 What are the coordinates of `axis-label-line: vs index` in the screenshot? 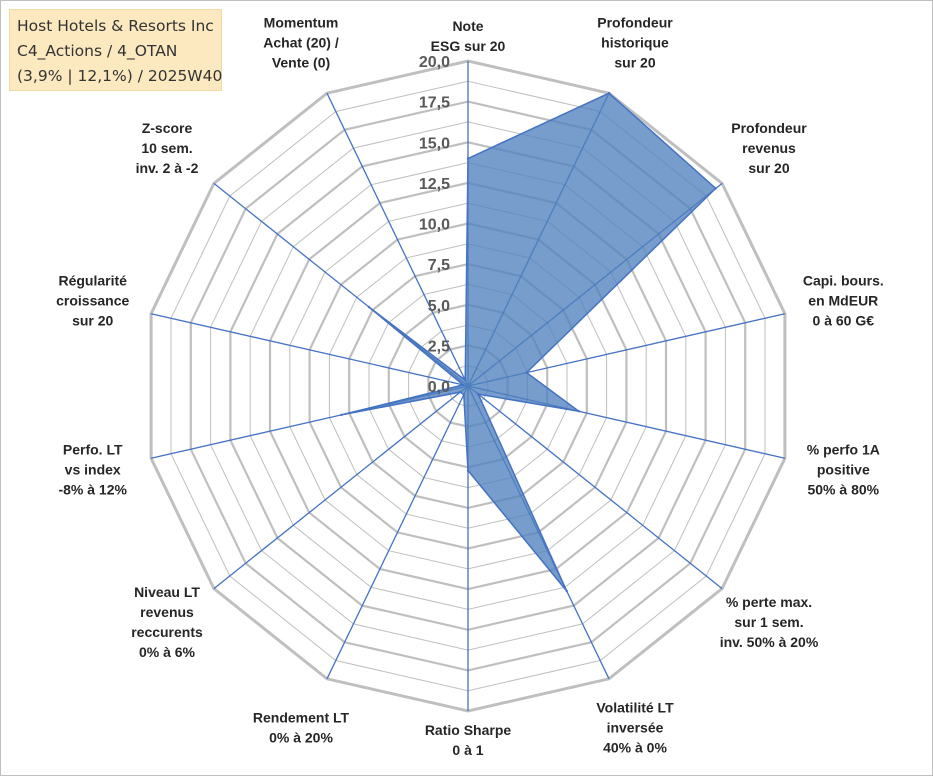 It's located at (93, 470).